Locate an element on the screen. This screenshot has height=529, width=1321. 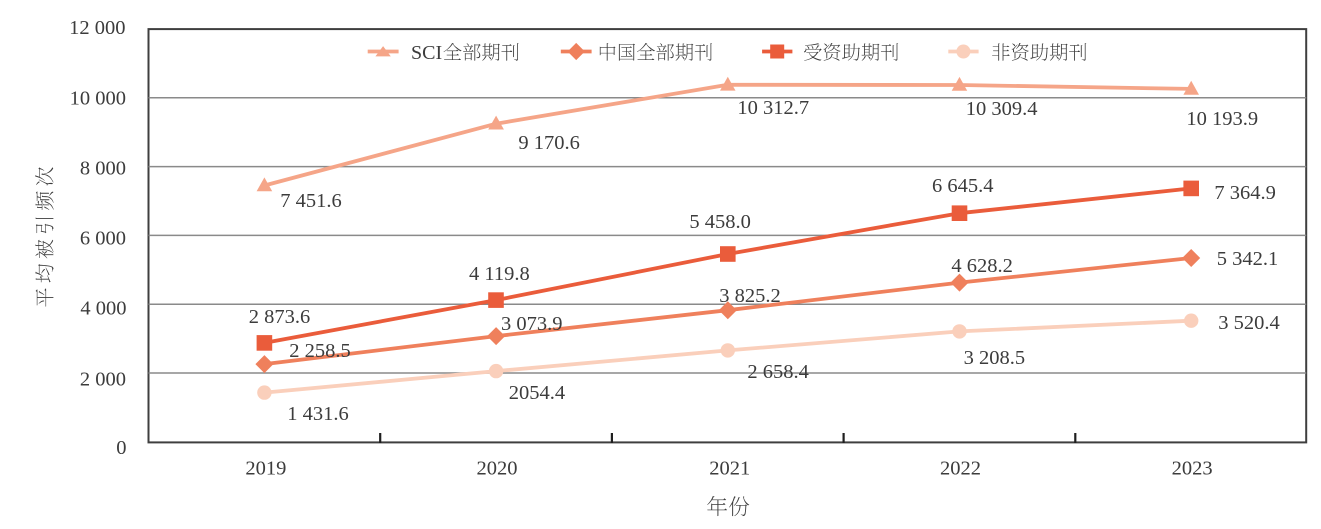
svg-text: 10 309.4 is located at coordinates (1002, 109).